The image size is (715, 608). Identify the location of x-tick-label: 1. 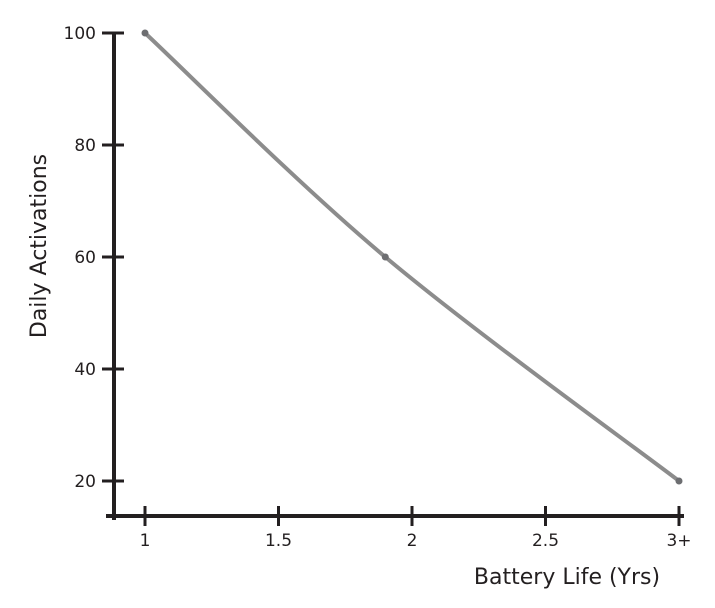
(145, 541).